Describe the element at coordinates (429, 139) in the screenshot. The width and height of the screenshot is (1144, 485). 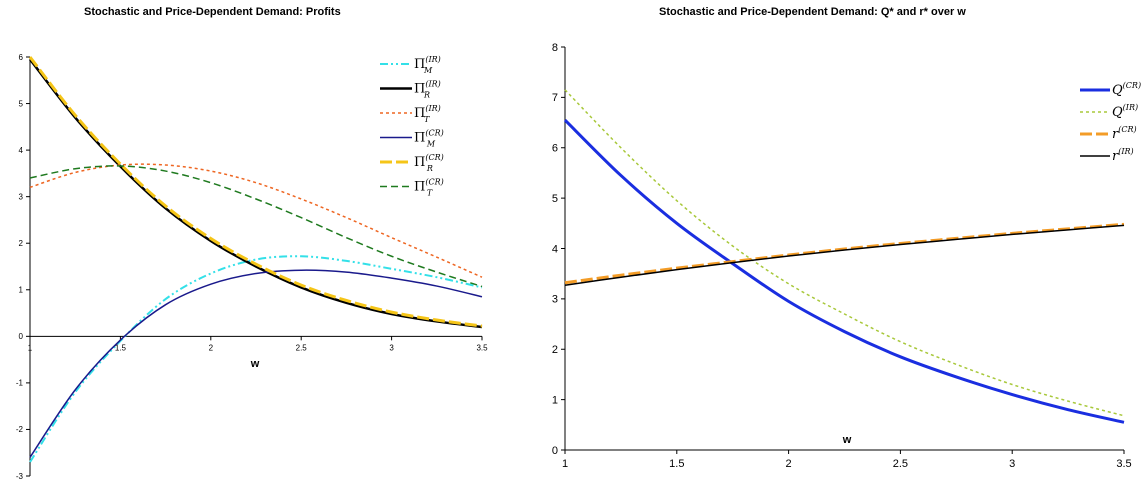
I see `legend-label: Π(CR) M` at that location.